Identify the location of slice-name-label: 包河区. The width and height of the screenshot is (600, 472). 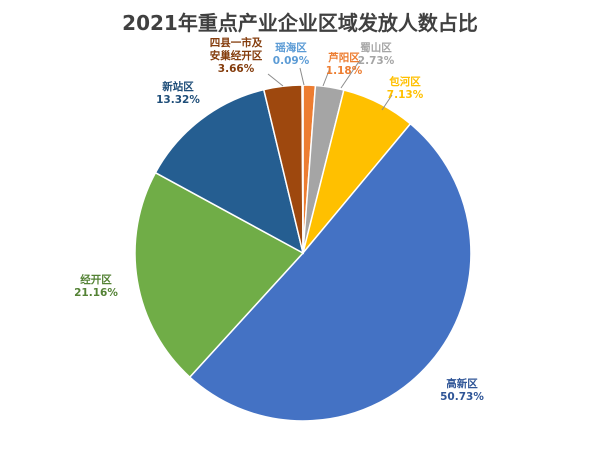
(405, 81).